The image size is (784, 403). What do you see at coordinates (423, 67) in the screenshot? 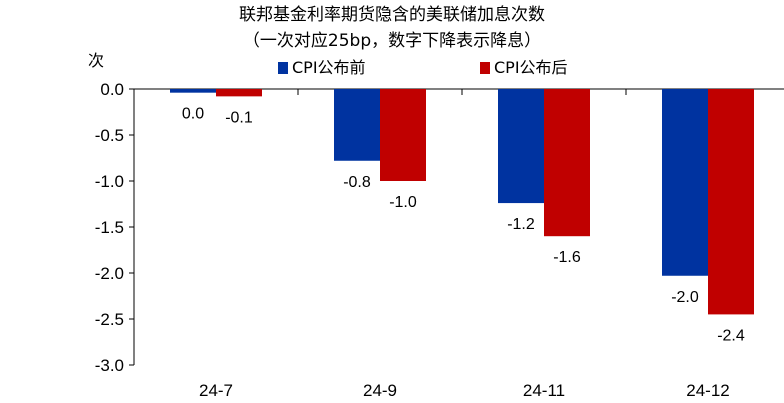
I see `legend: CPI公布前 CPI公布后` at bounding box center [423, 67].